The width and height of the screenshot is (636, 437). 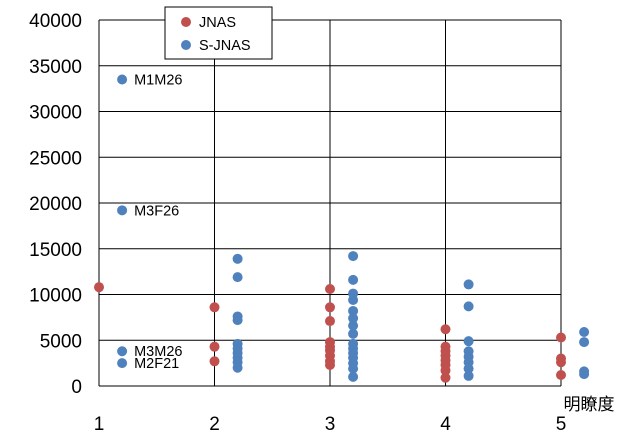 I want to click on x-tick-label: 1, so click(x=99, y=424).